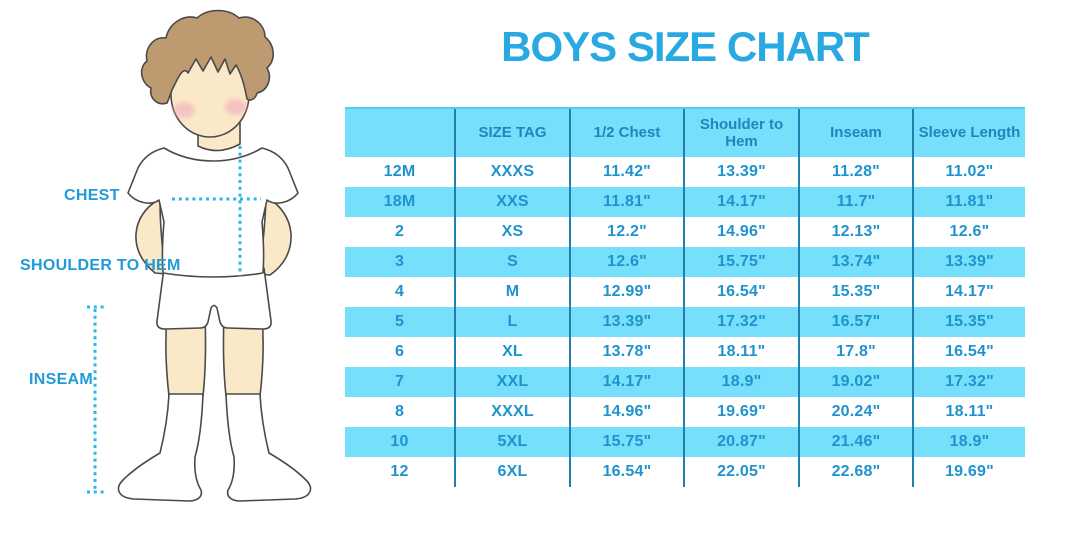 This screenshot has width=1090, height=545. Describe the element at coordinates (399, 381) in the screenshot. I see `size-number-cell: 7` at that location.